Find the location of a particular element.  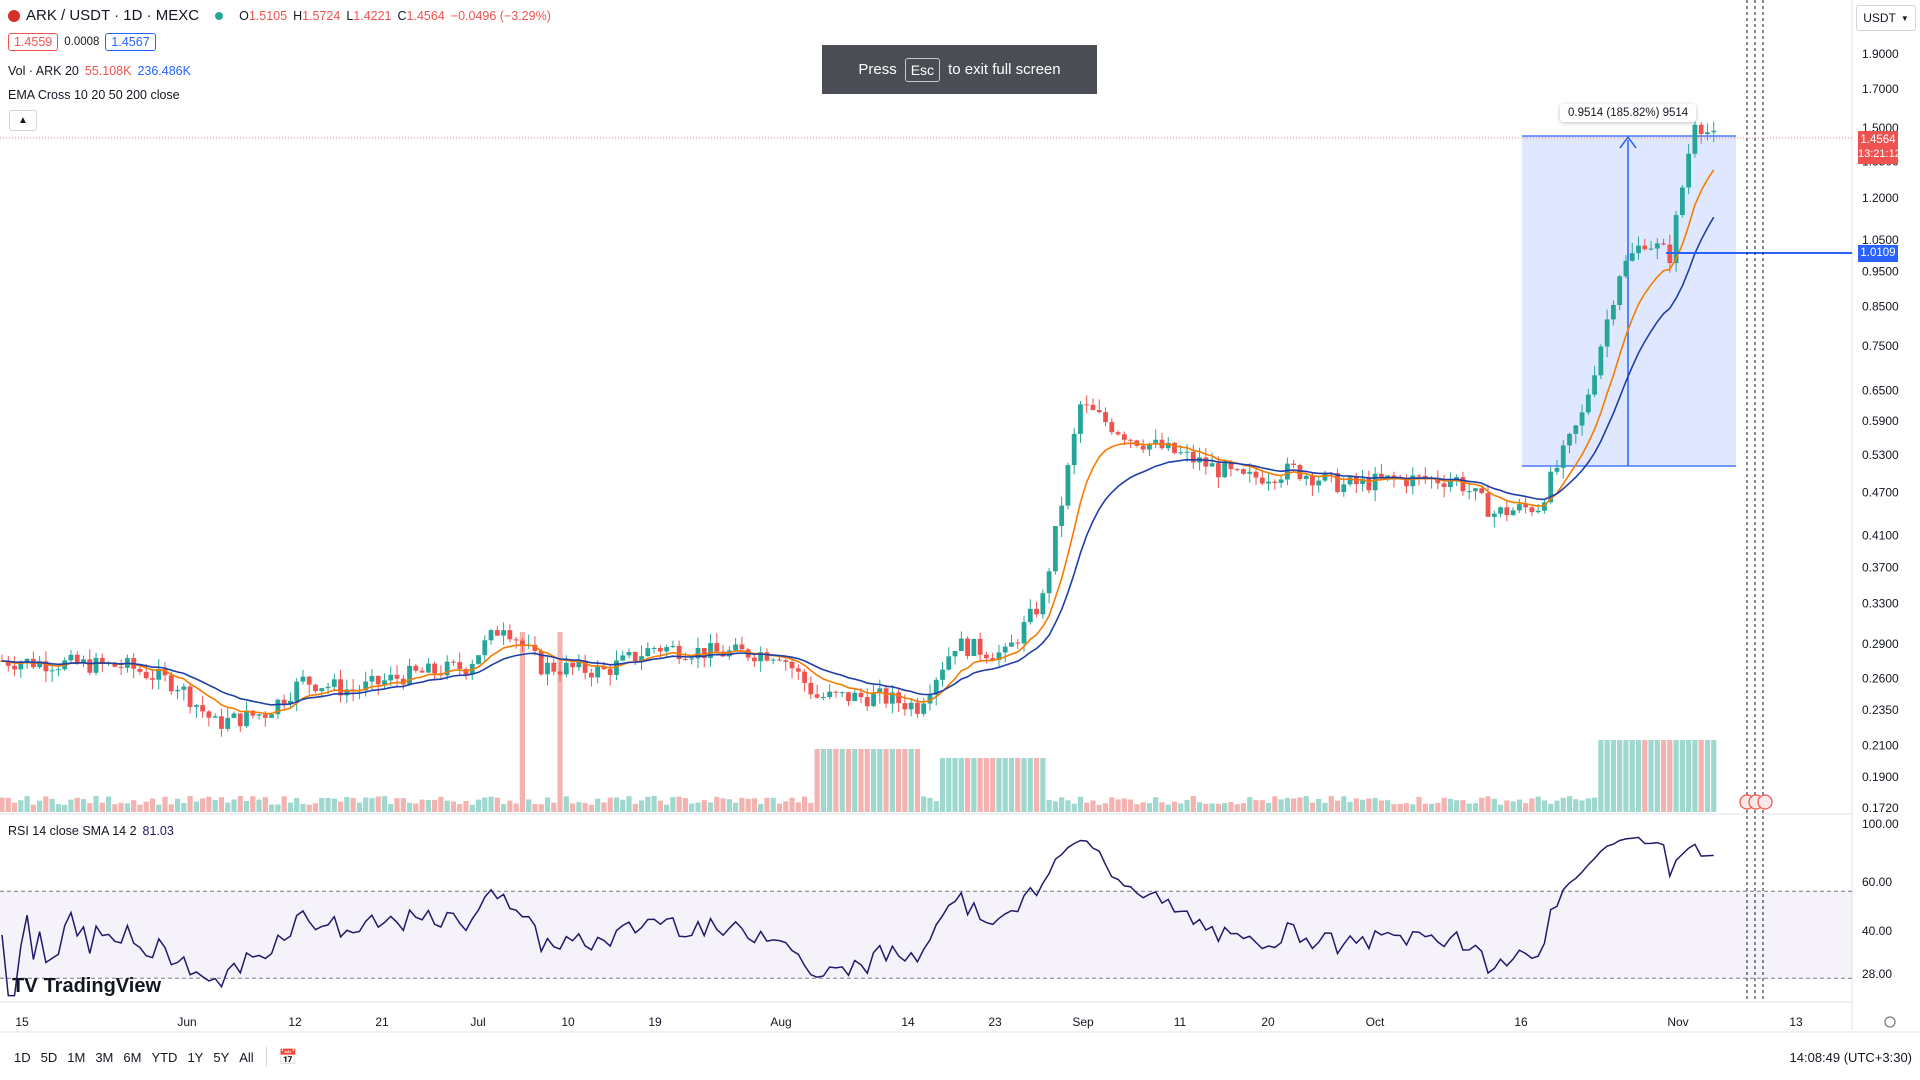

timeframe-1d: 1D is located at coordinates (22, 1057).